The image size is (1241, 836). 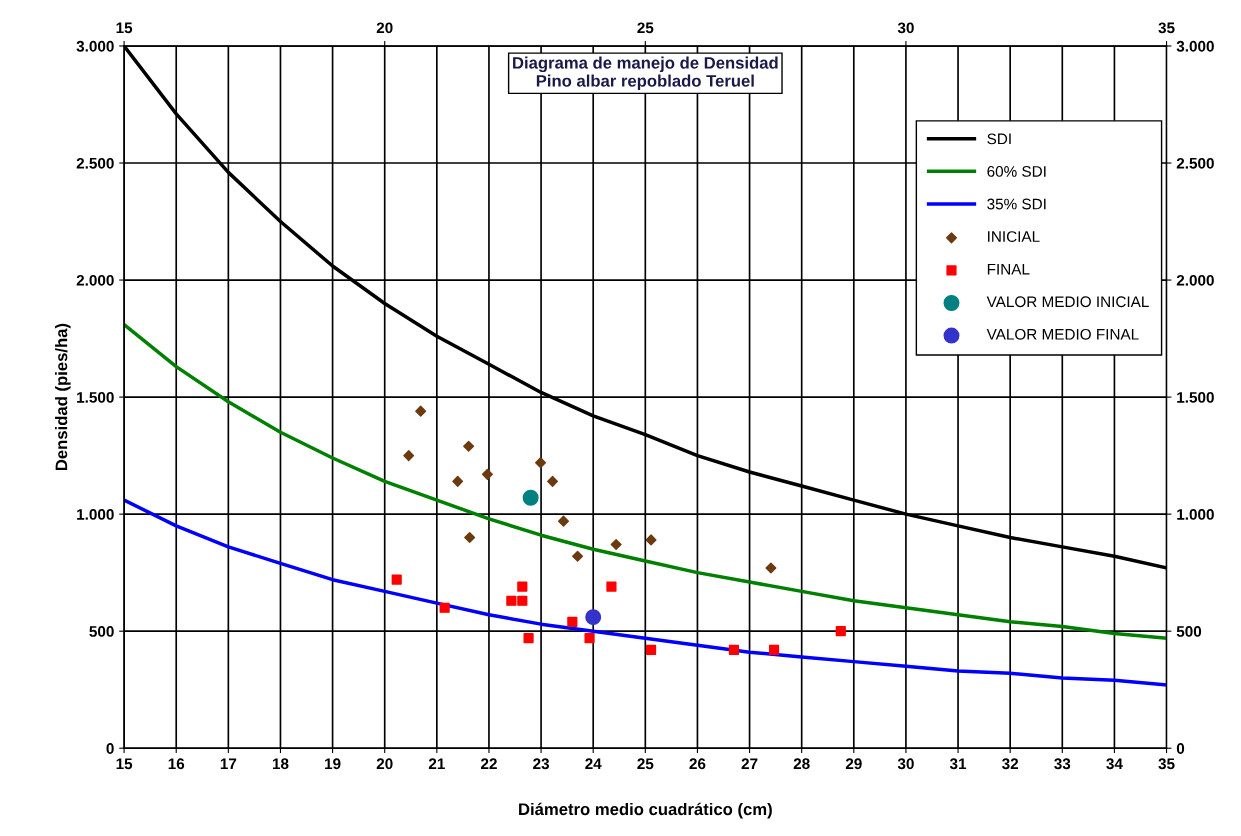 What do you see at coordinates (228, 764) in the screenshot?
I see `x-tick-label: 17` at bounding box center [228, 764].